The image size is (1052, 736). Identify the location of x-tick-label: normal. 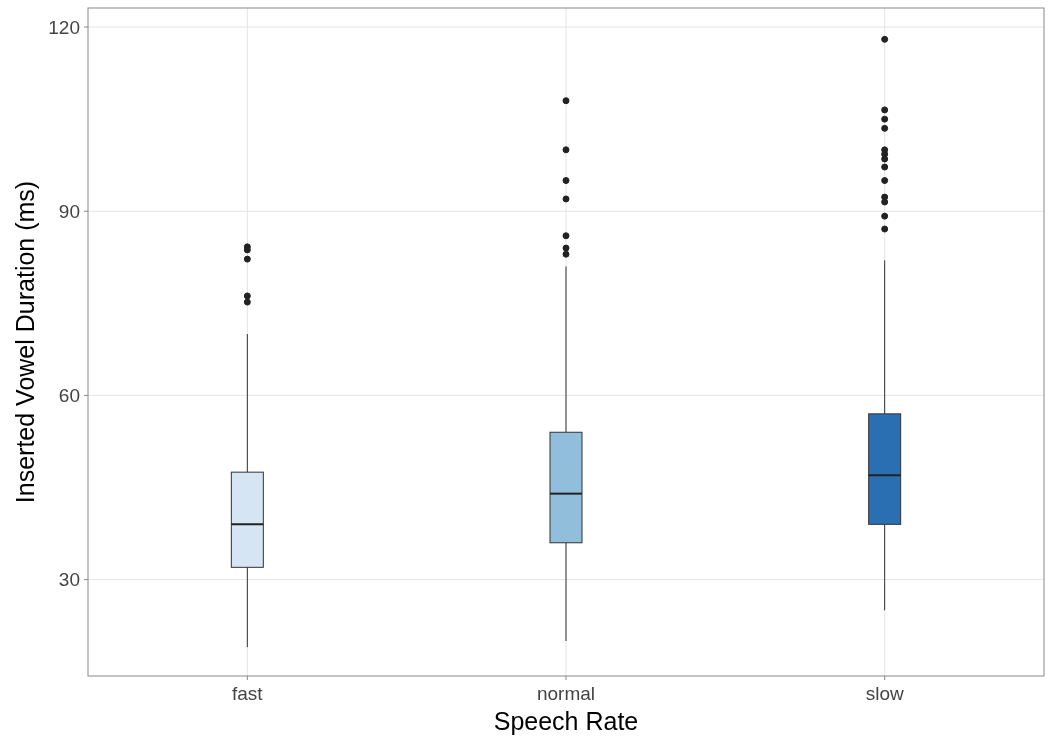
(566, 693).